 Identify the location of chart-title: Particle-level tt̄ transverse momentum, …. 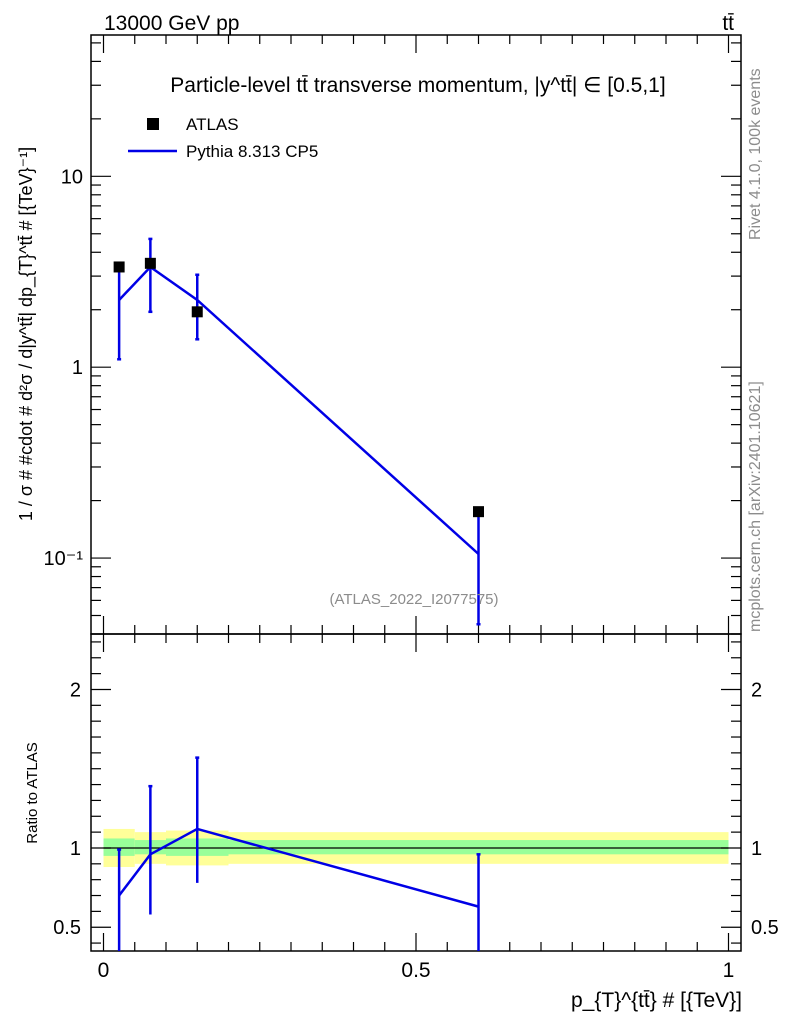
(417, 85).